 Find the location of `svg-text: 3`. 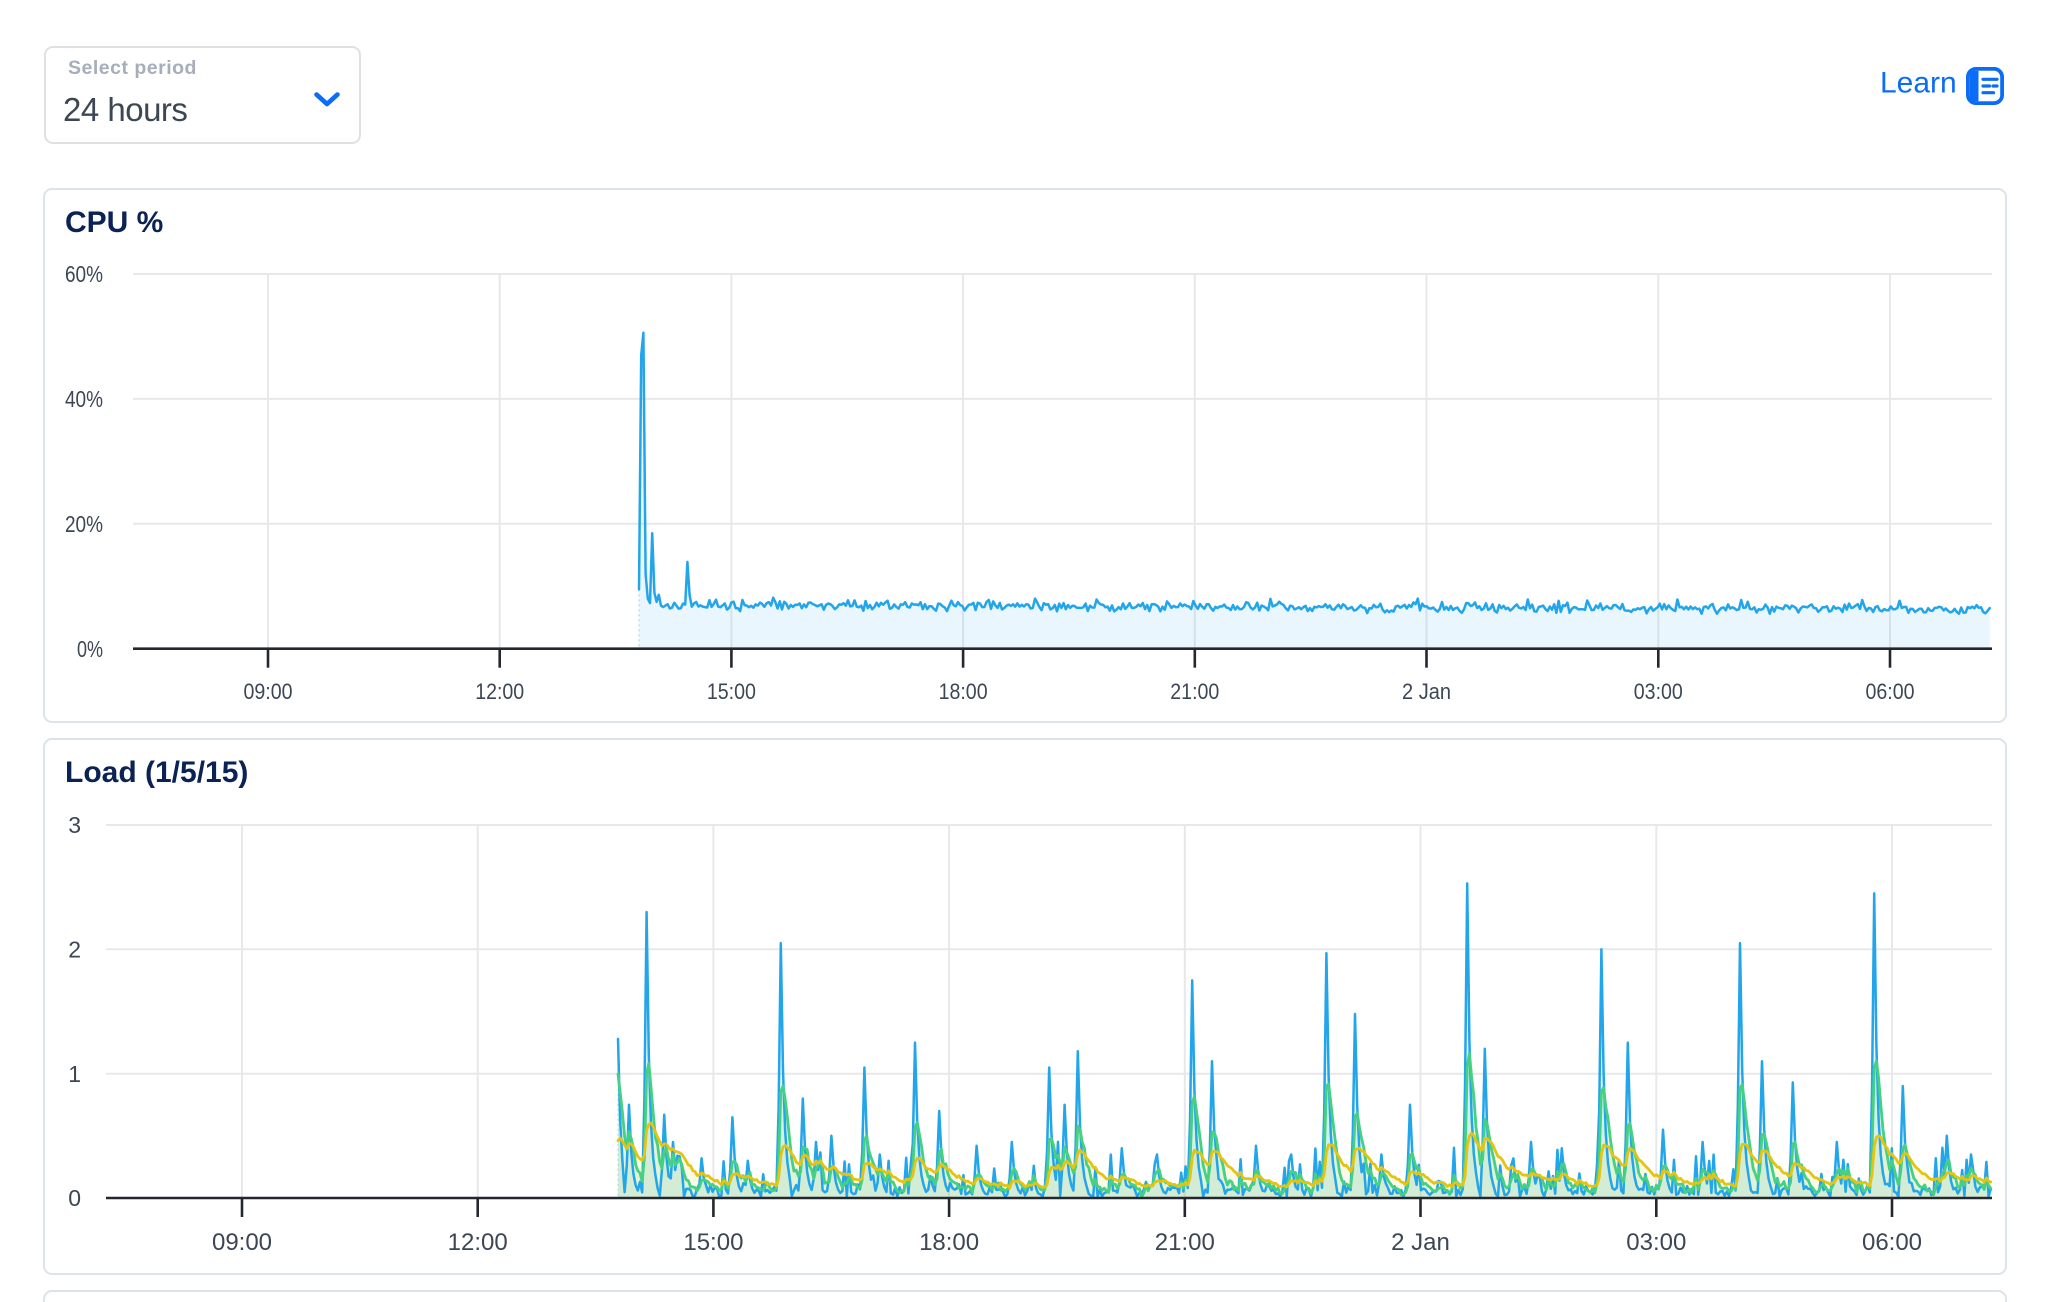

svg-text: 3 is located at coordinates (74, 825).